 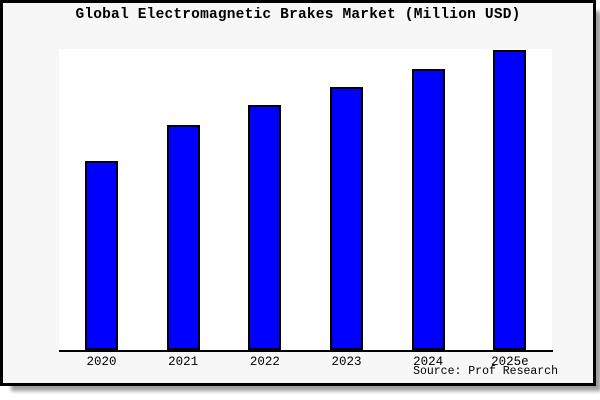 I want to click on source-note: Source: Prof Research, so click(x=485, y=371).